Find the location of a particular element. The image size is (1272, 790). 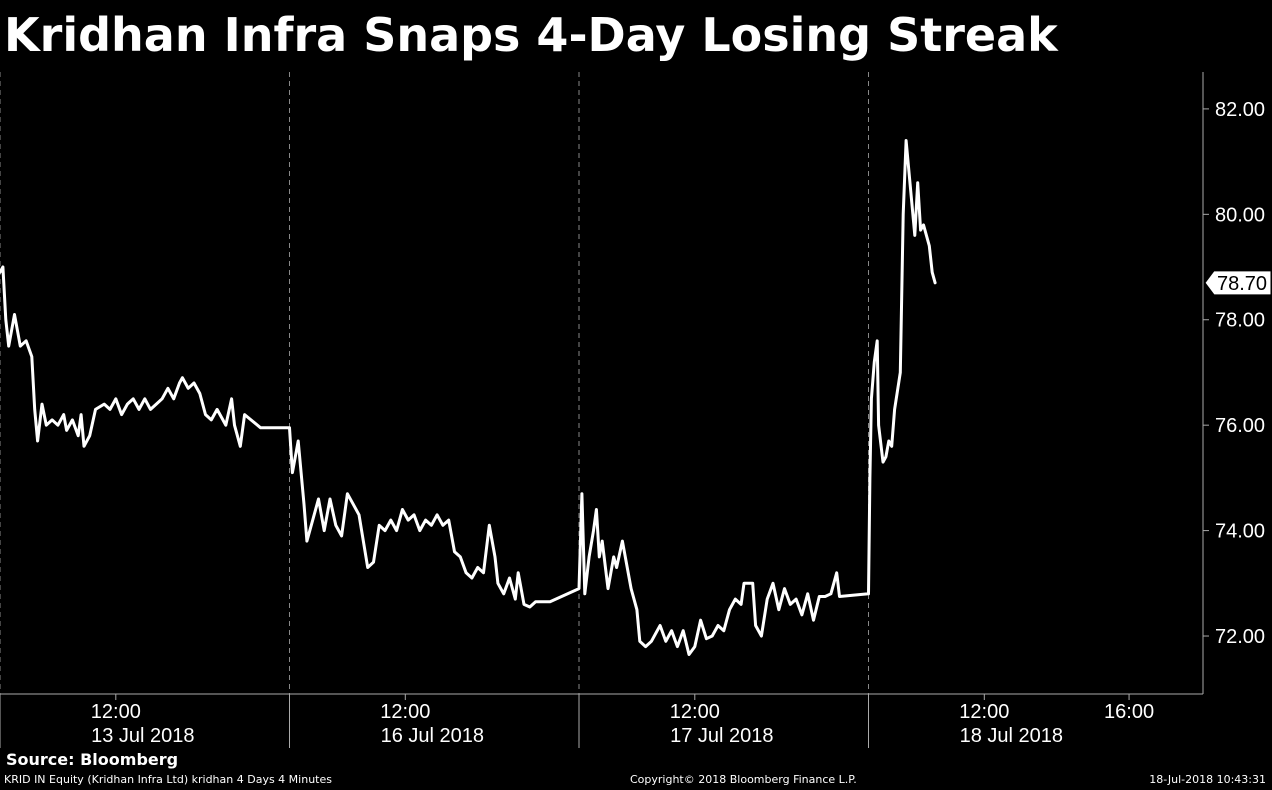

x-date-label: 17 Jul 2018 is located at coordinates (721, 736).